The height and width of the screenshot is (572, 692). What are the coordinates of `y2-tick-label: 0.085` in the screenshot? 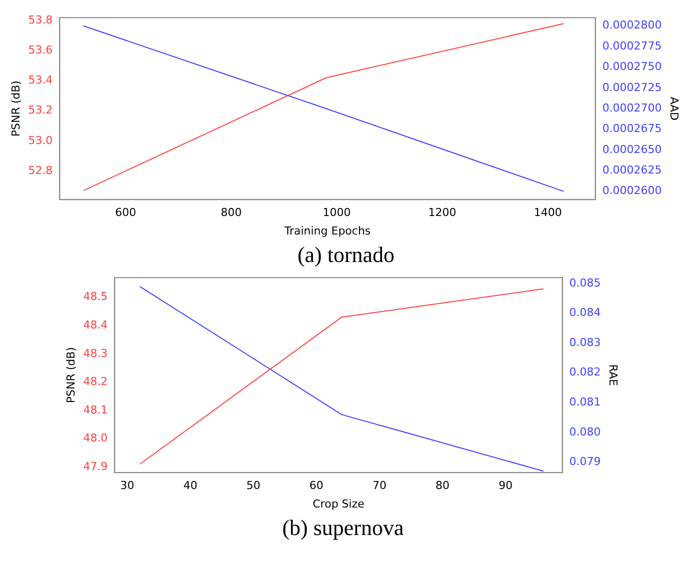 It's located at (585, 283).